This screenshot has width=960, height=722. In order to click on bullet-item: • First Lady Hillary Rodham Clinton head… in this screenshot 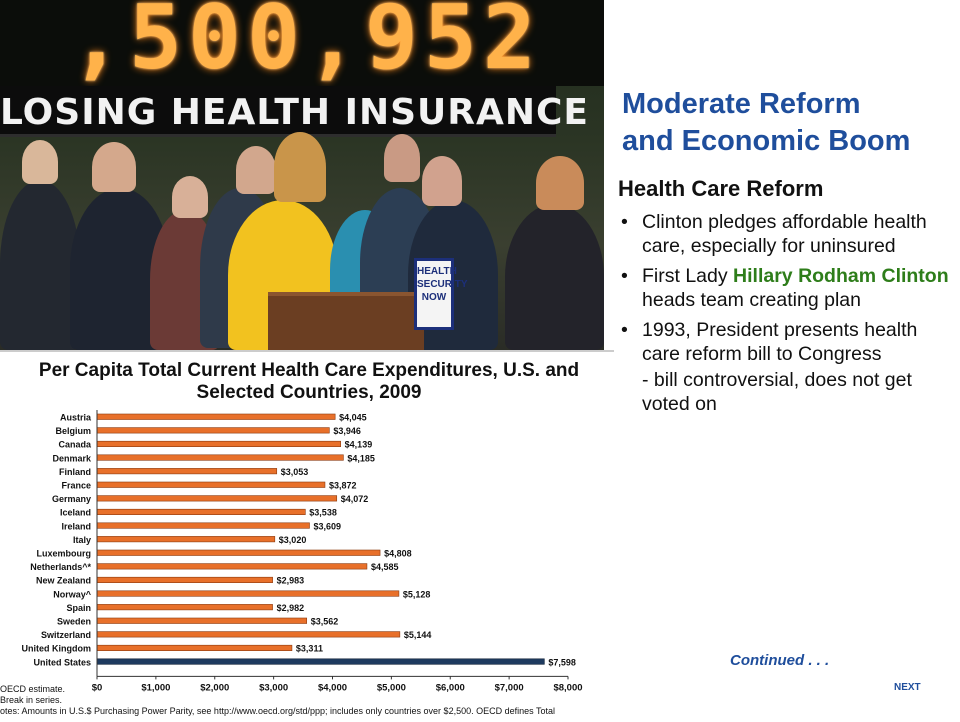, I will do `click(786, 288)`.